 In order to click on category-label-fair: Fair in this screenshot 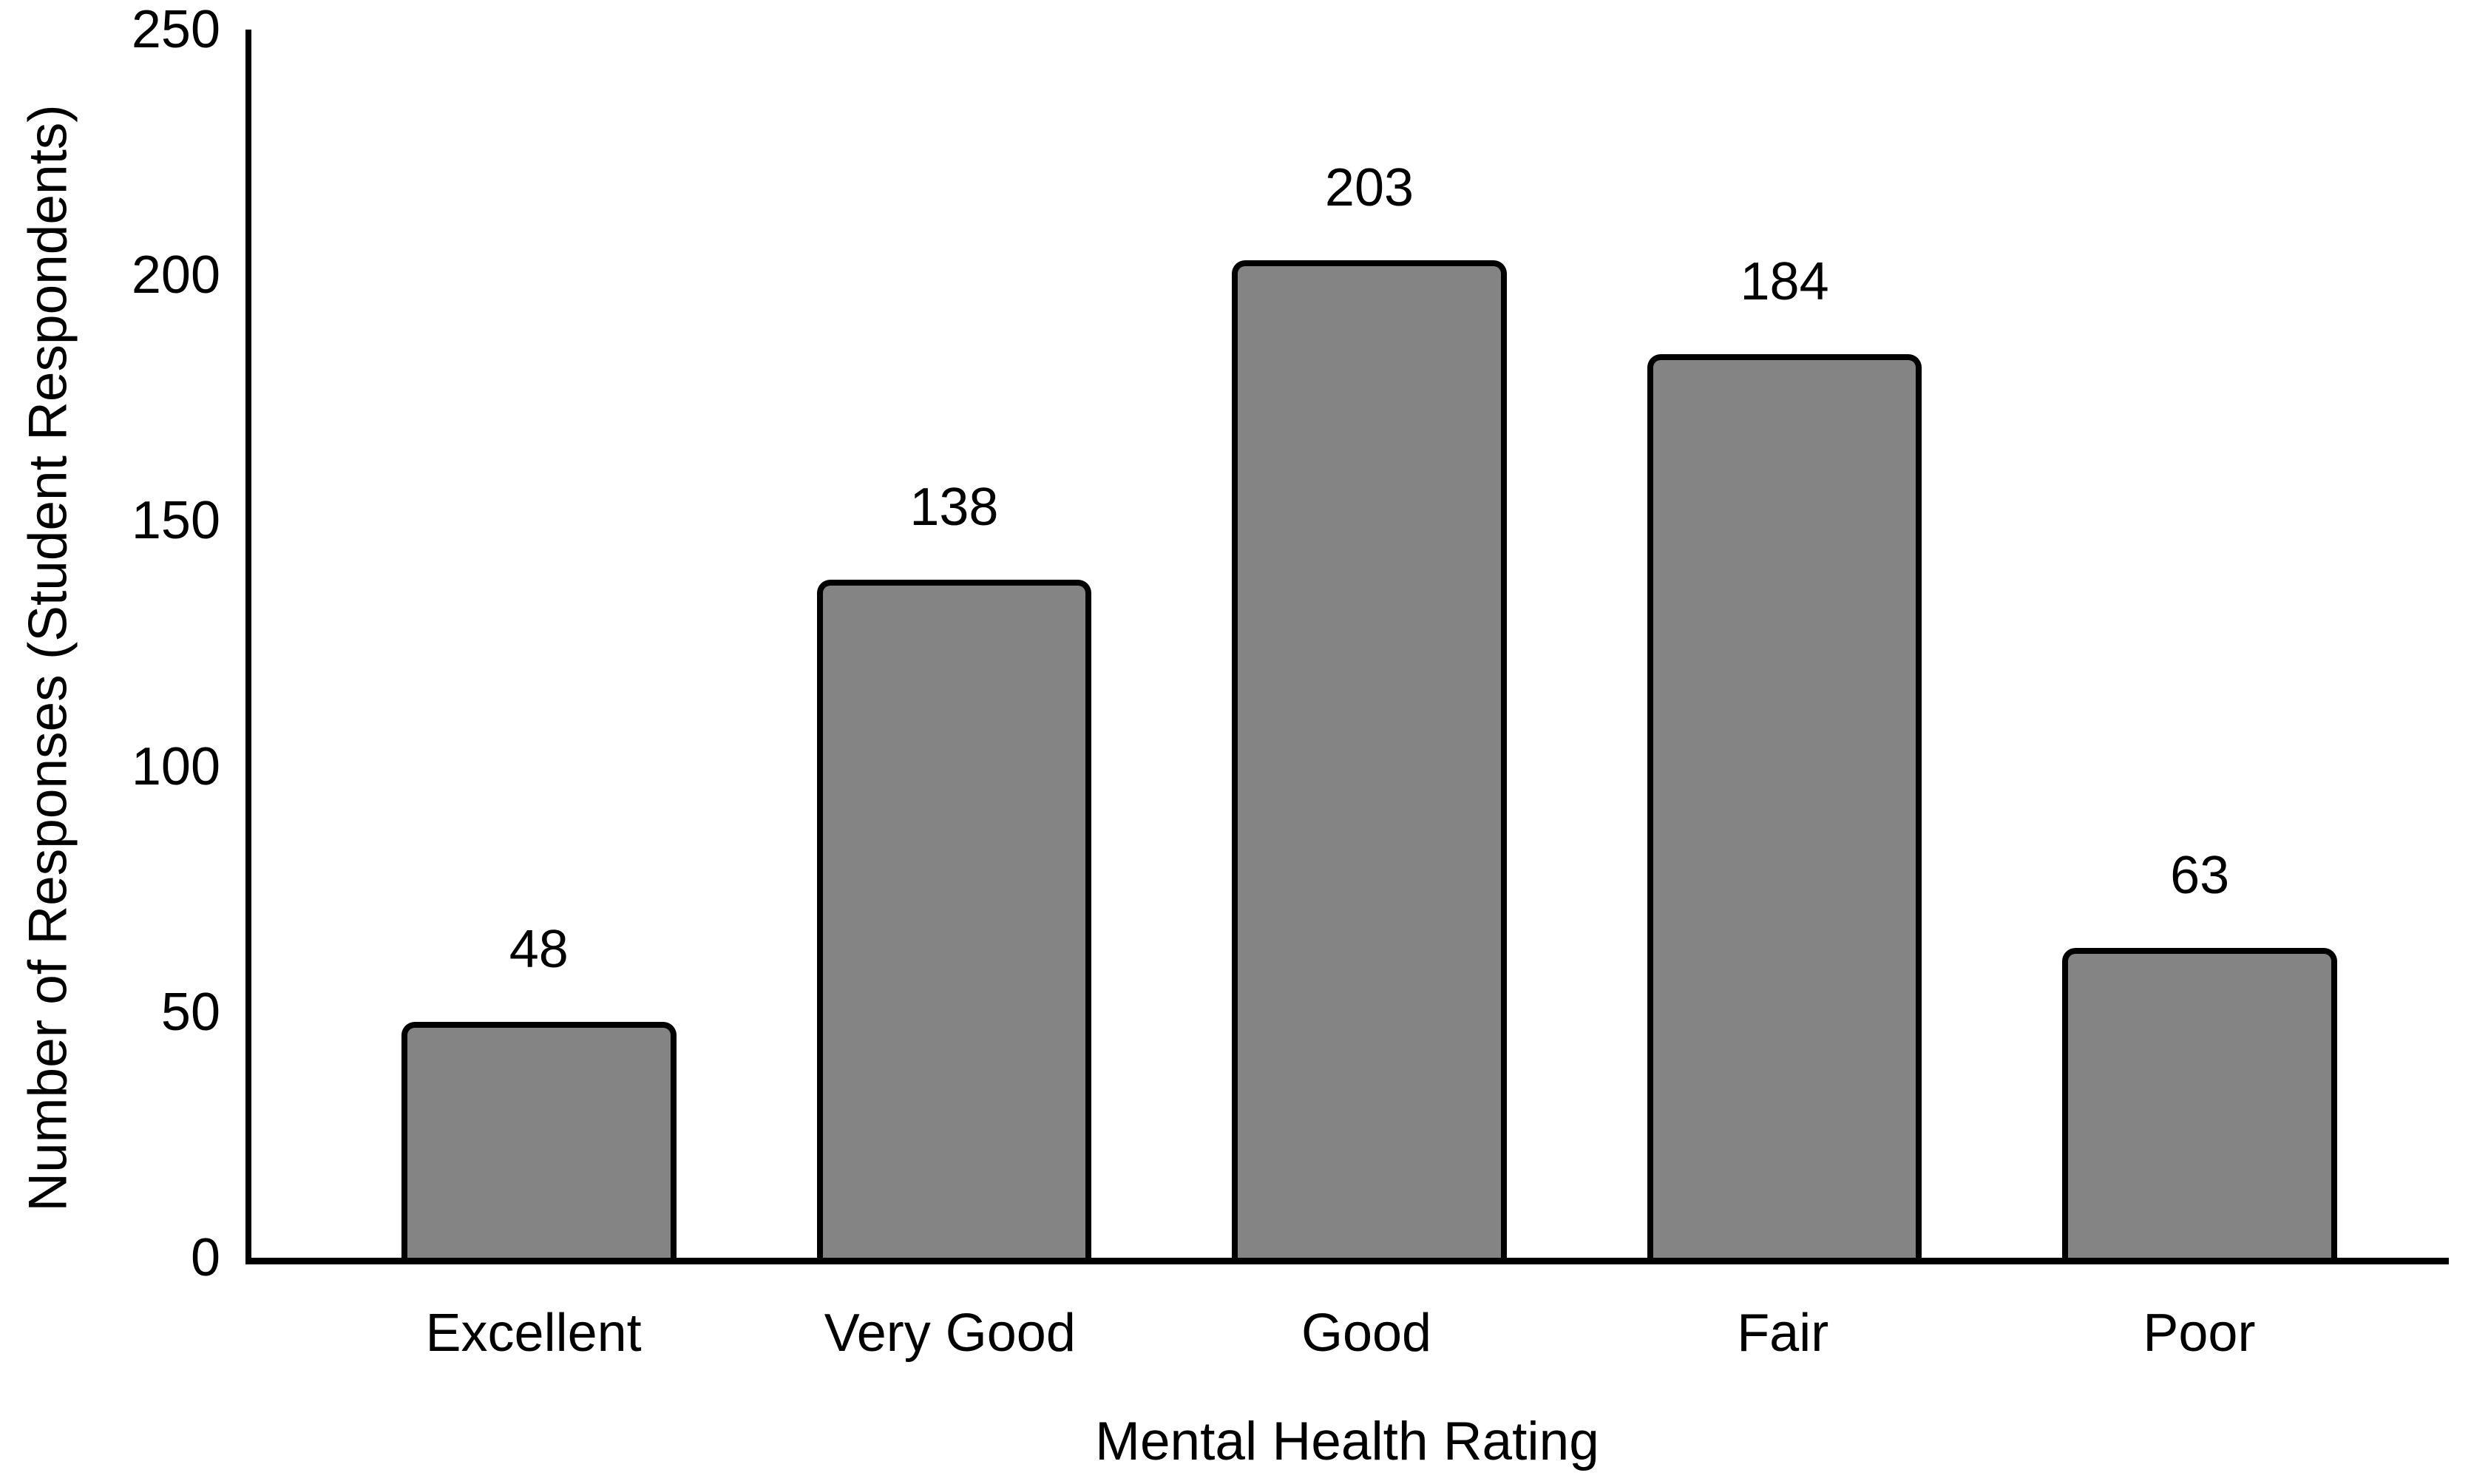, I will do `click(1783, 1333)`.